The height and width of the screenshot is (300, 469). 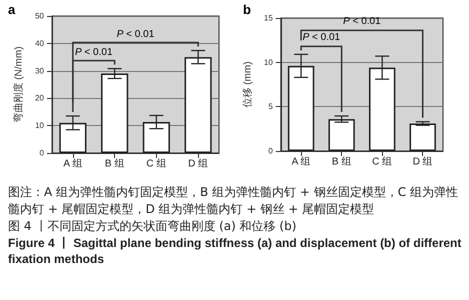 I want to click on y-tick-label: 5, so click(x=271, y=107).